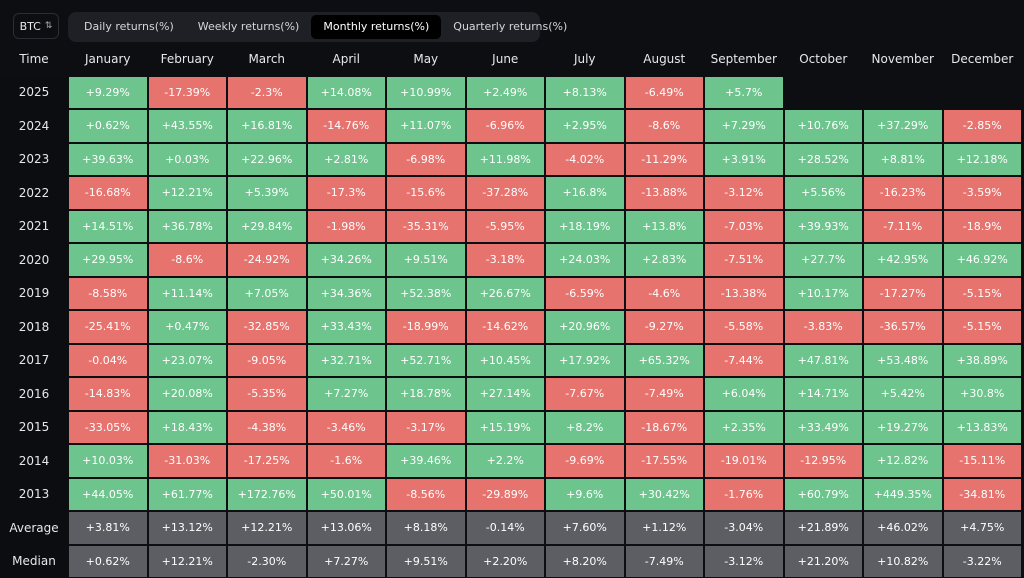 The image size is (1024, 578). What do you see at coordinates (188, 93) in the screenshot?
I see `return-cell: -17.39%` at bounding box center [188, 93].